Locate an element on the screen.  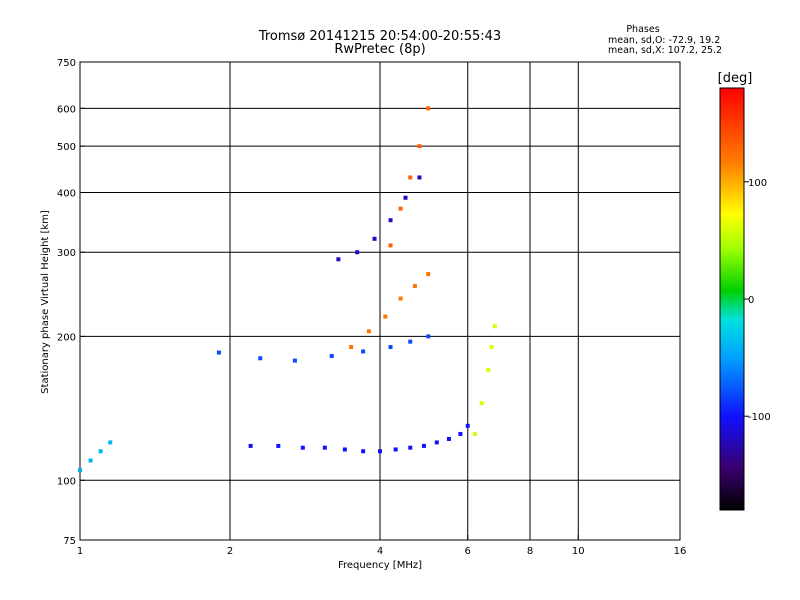
phase-stats-o-mode: mean, sd,O: -72.9, 19.2 is located at coordinates (664, 40).